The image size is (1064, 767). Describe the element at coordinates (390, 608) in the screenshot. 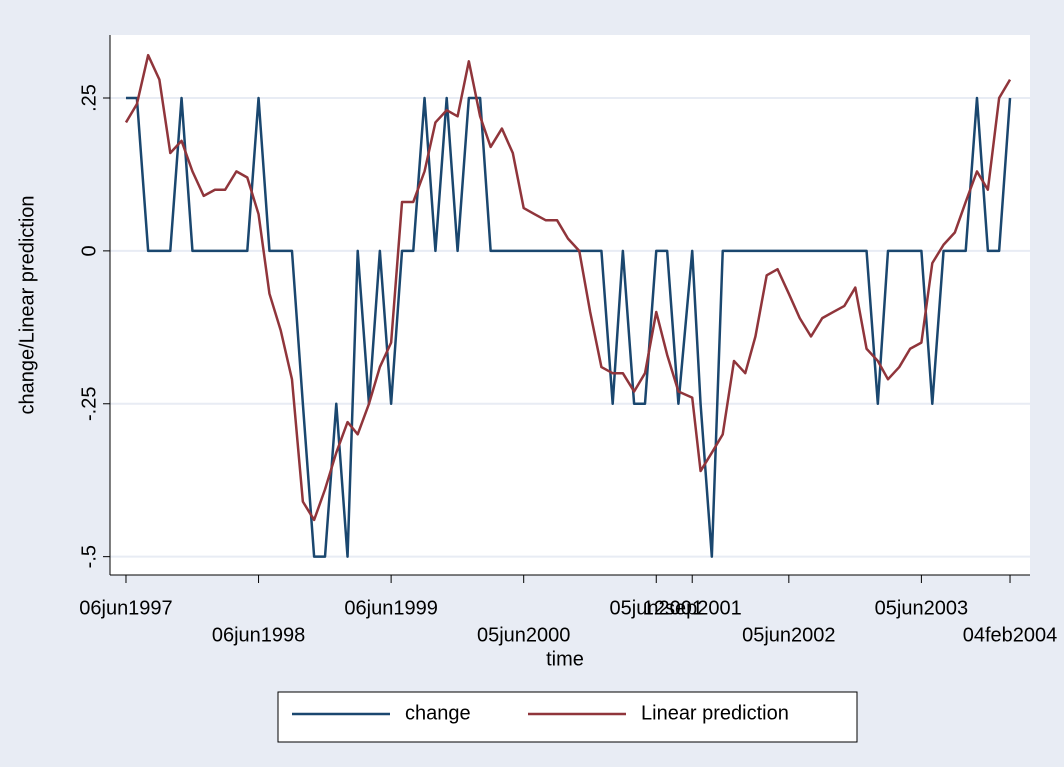

I see `x-tick-label: 06jun1999` at that location.